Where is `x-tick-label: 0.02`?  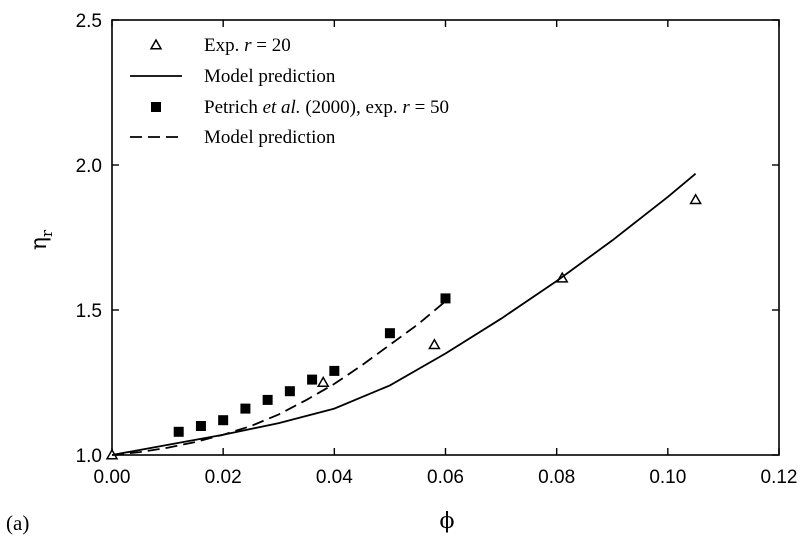
x-tick-label: 0.02 is located at coordinates (223, 477).